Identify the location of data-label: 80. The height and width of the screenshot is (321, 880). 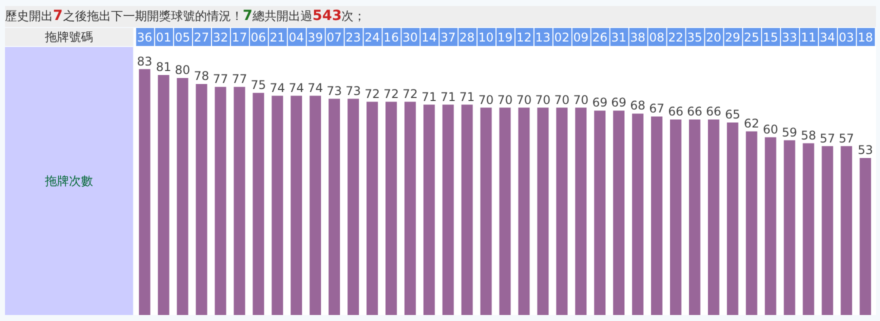
(182, 70).